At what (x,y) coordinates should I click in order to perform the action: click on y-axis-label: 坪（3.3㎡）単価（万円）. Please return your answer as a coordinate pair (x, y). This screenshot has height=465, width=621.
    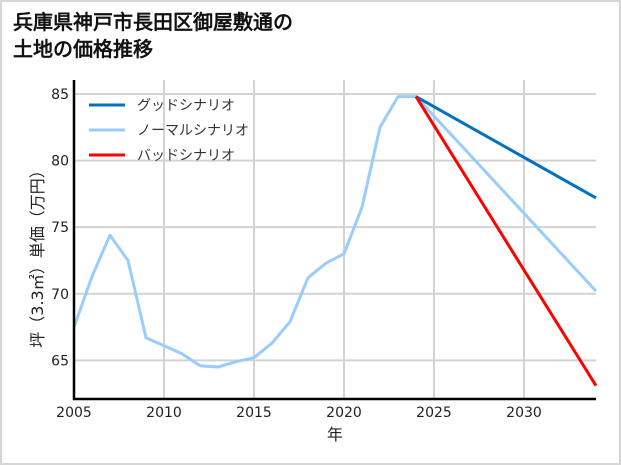
    Looking at the image, I should click on (37, 254).